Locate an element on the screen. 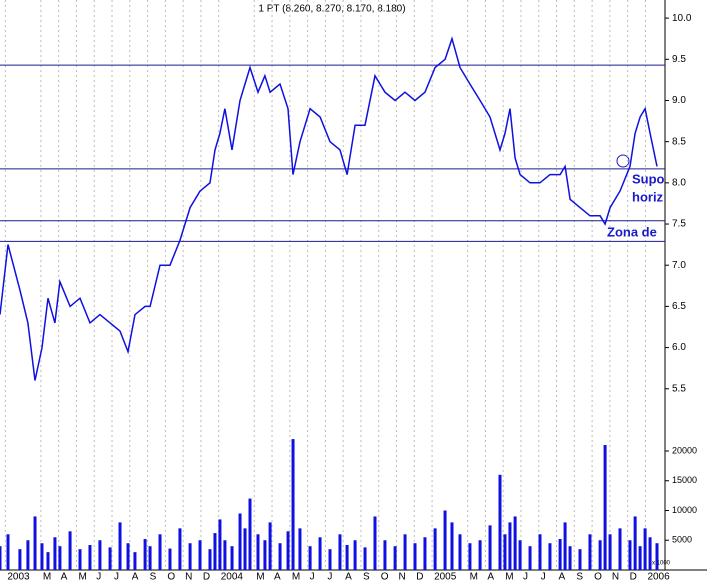  annotation: Zona de is located at coordinates (632, 231).